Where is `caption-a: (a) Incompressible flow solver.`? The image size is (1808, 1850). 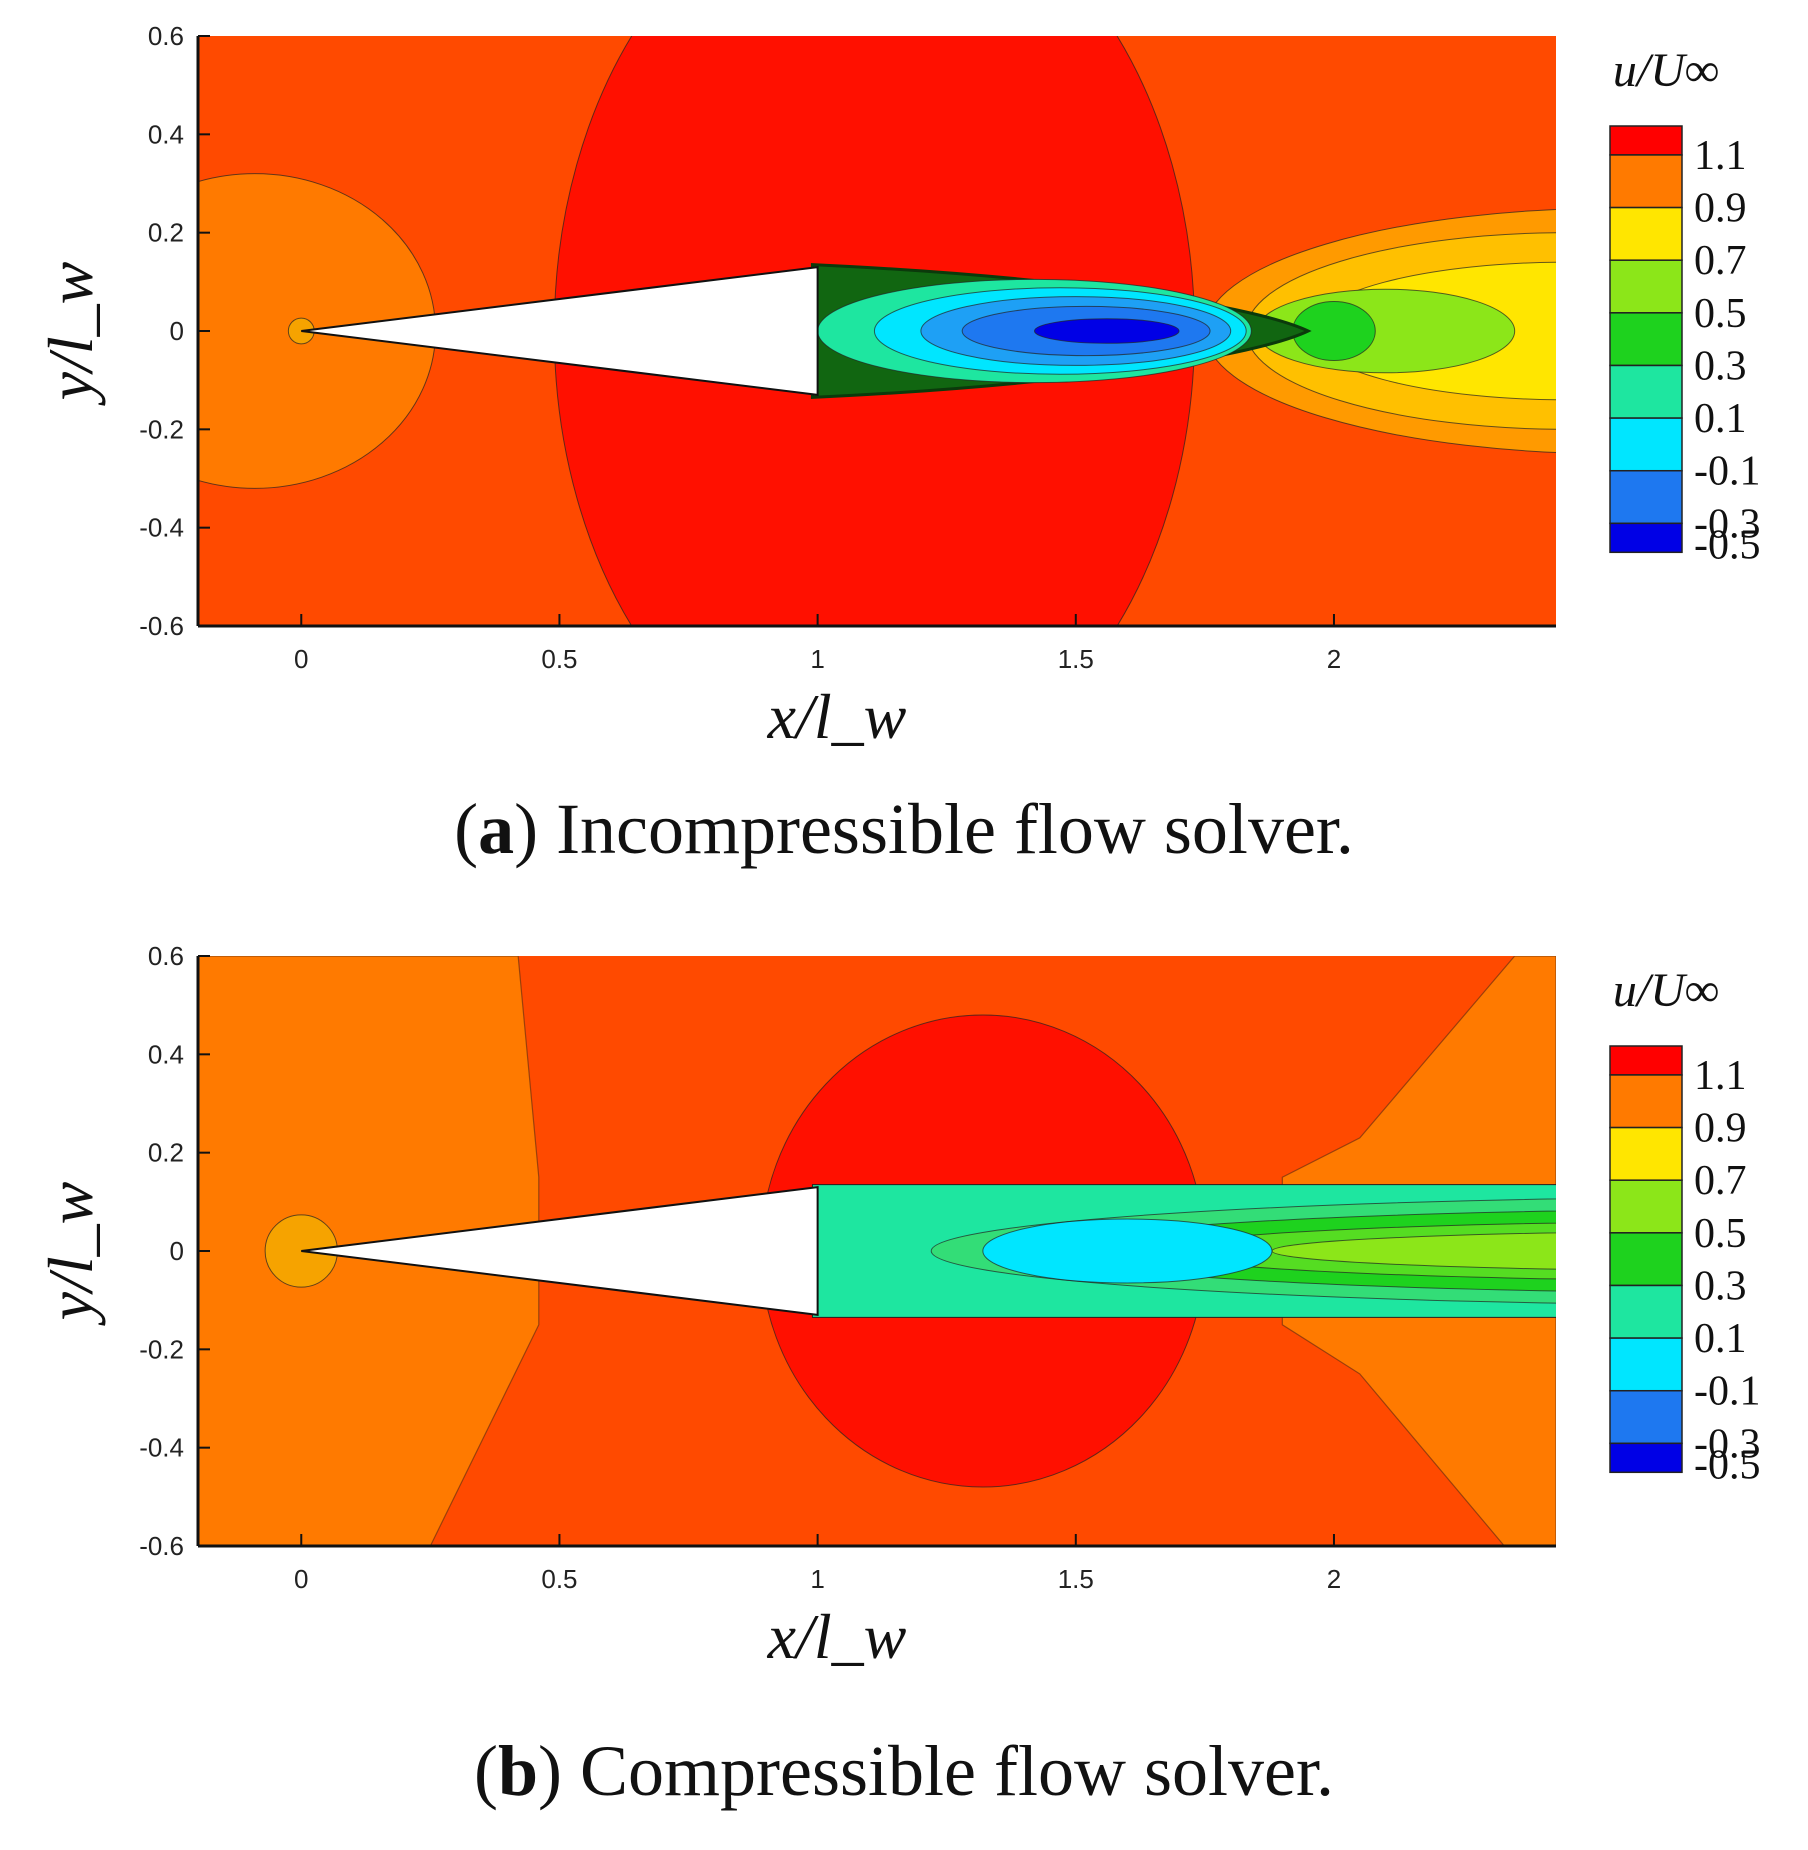 caption-a: (a) Incompressible flow solver. is located at coordinates (904, 829).